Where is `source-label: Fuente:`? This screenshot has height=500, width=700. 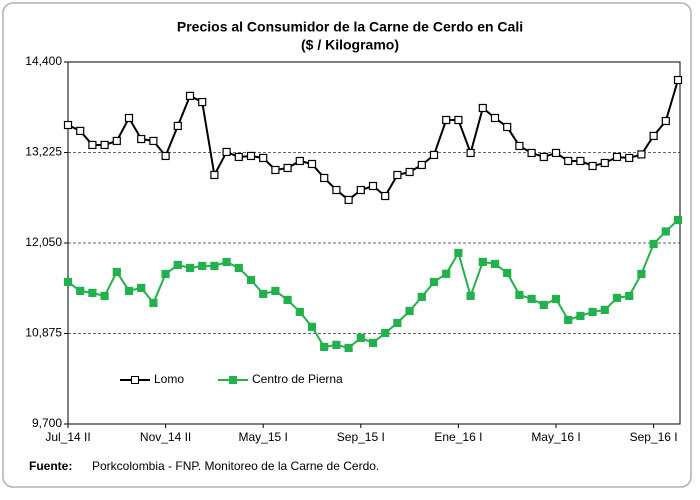 source-label: Fuente: is located at coordinates (50, 466).